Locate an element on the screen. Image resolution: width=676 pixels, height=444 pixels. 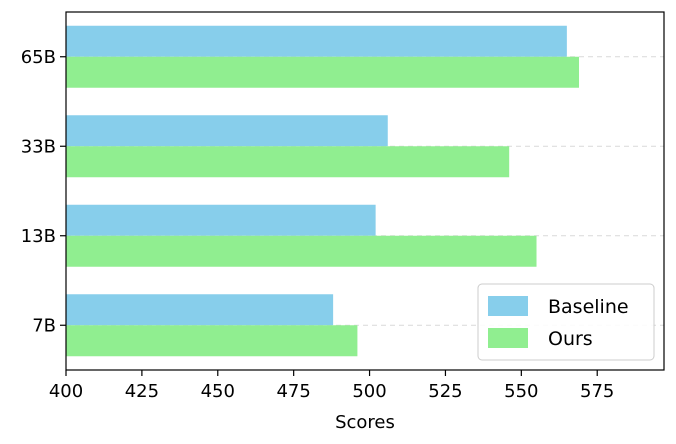
y-tick-label: 13B is located at coordinates (38, 236).